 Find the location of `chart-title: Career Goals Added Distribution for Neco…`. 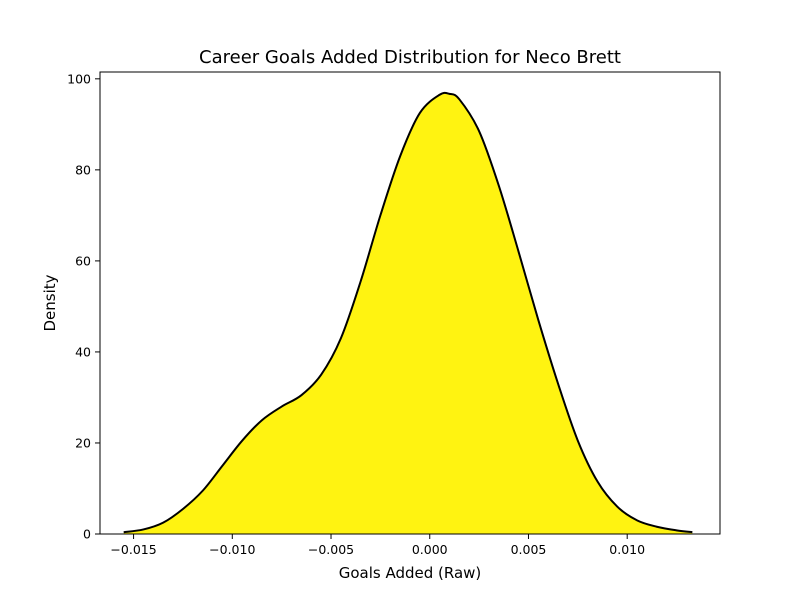

chart-title: Career Goals Added Distribution for Neco… is located at coordinates (410, 57).